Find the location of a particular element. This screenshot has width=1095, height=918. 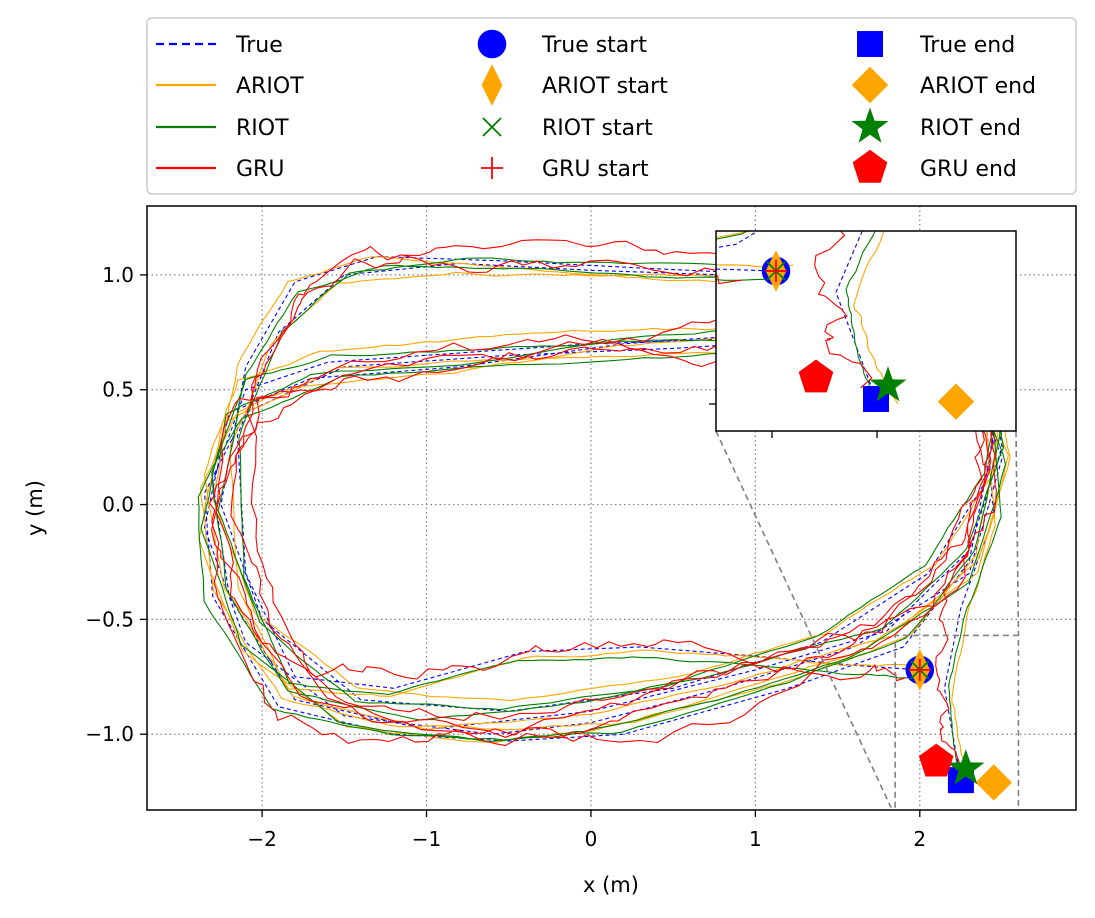

x-tick-label: −1 is located at coordinates (426, 839).